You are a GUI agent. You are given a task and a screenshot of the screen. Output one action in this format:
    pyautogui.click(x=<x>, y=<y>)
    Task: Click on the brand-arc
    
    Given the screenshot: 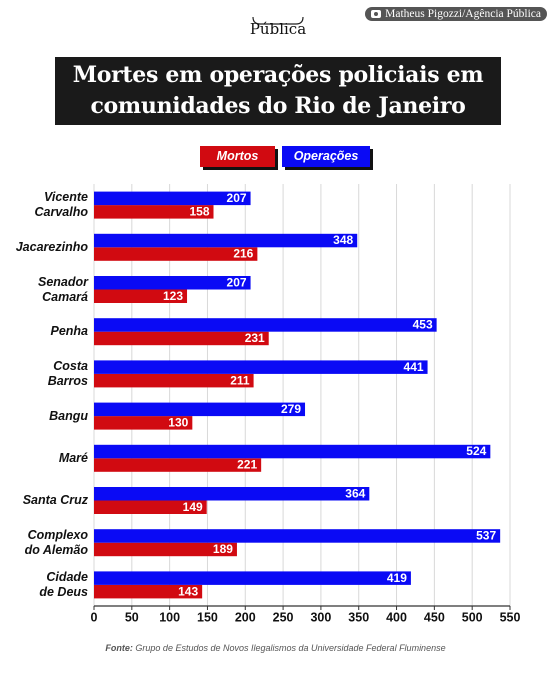 What is the action you would take?
    pyautogui.click(x=278, y=20)
    